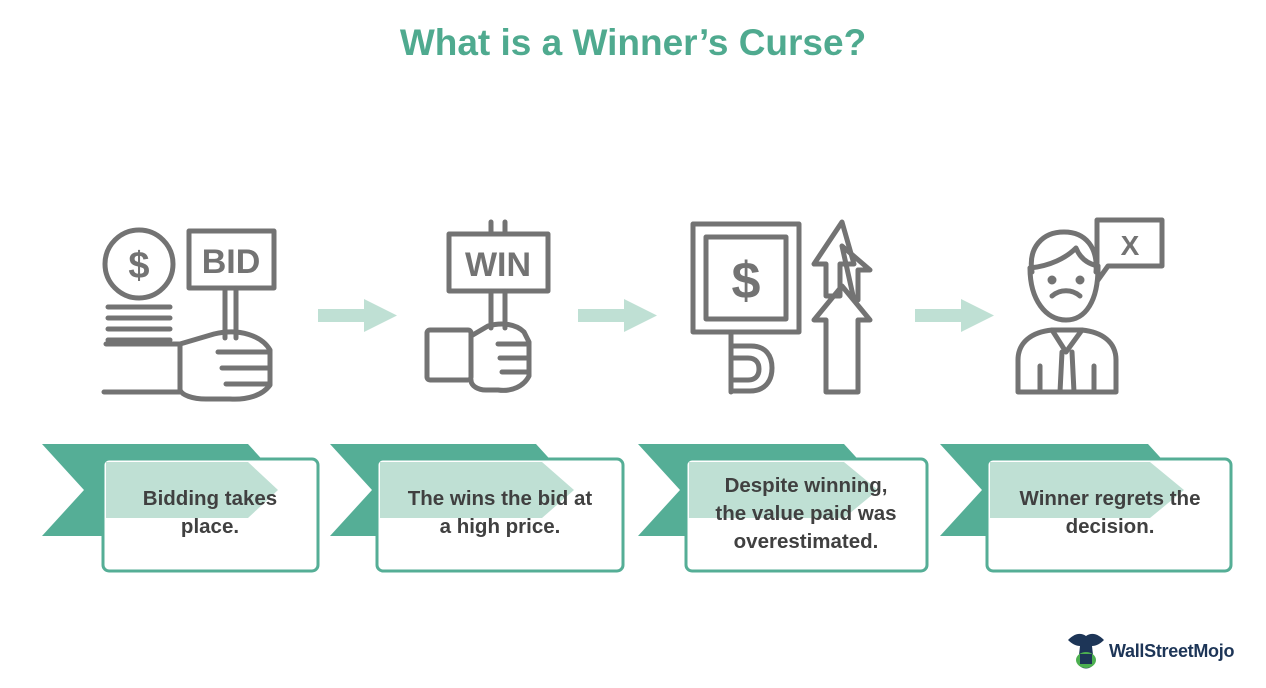  What do you see at coordinates (1090, 306) in the screenshot?
I see `regretful-man-icon` at bounding box center [1090, 306].